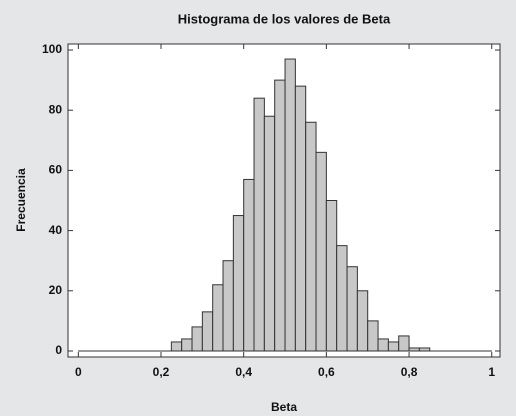  I want to click on x-tick-label: 0,8, so click(409, 372).